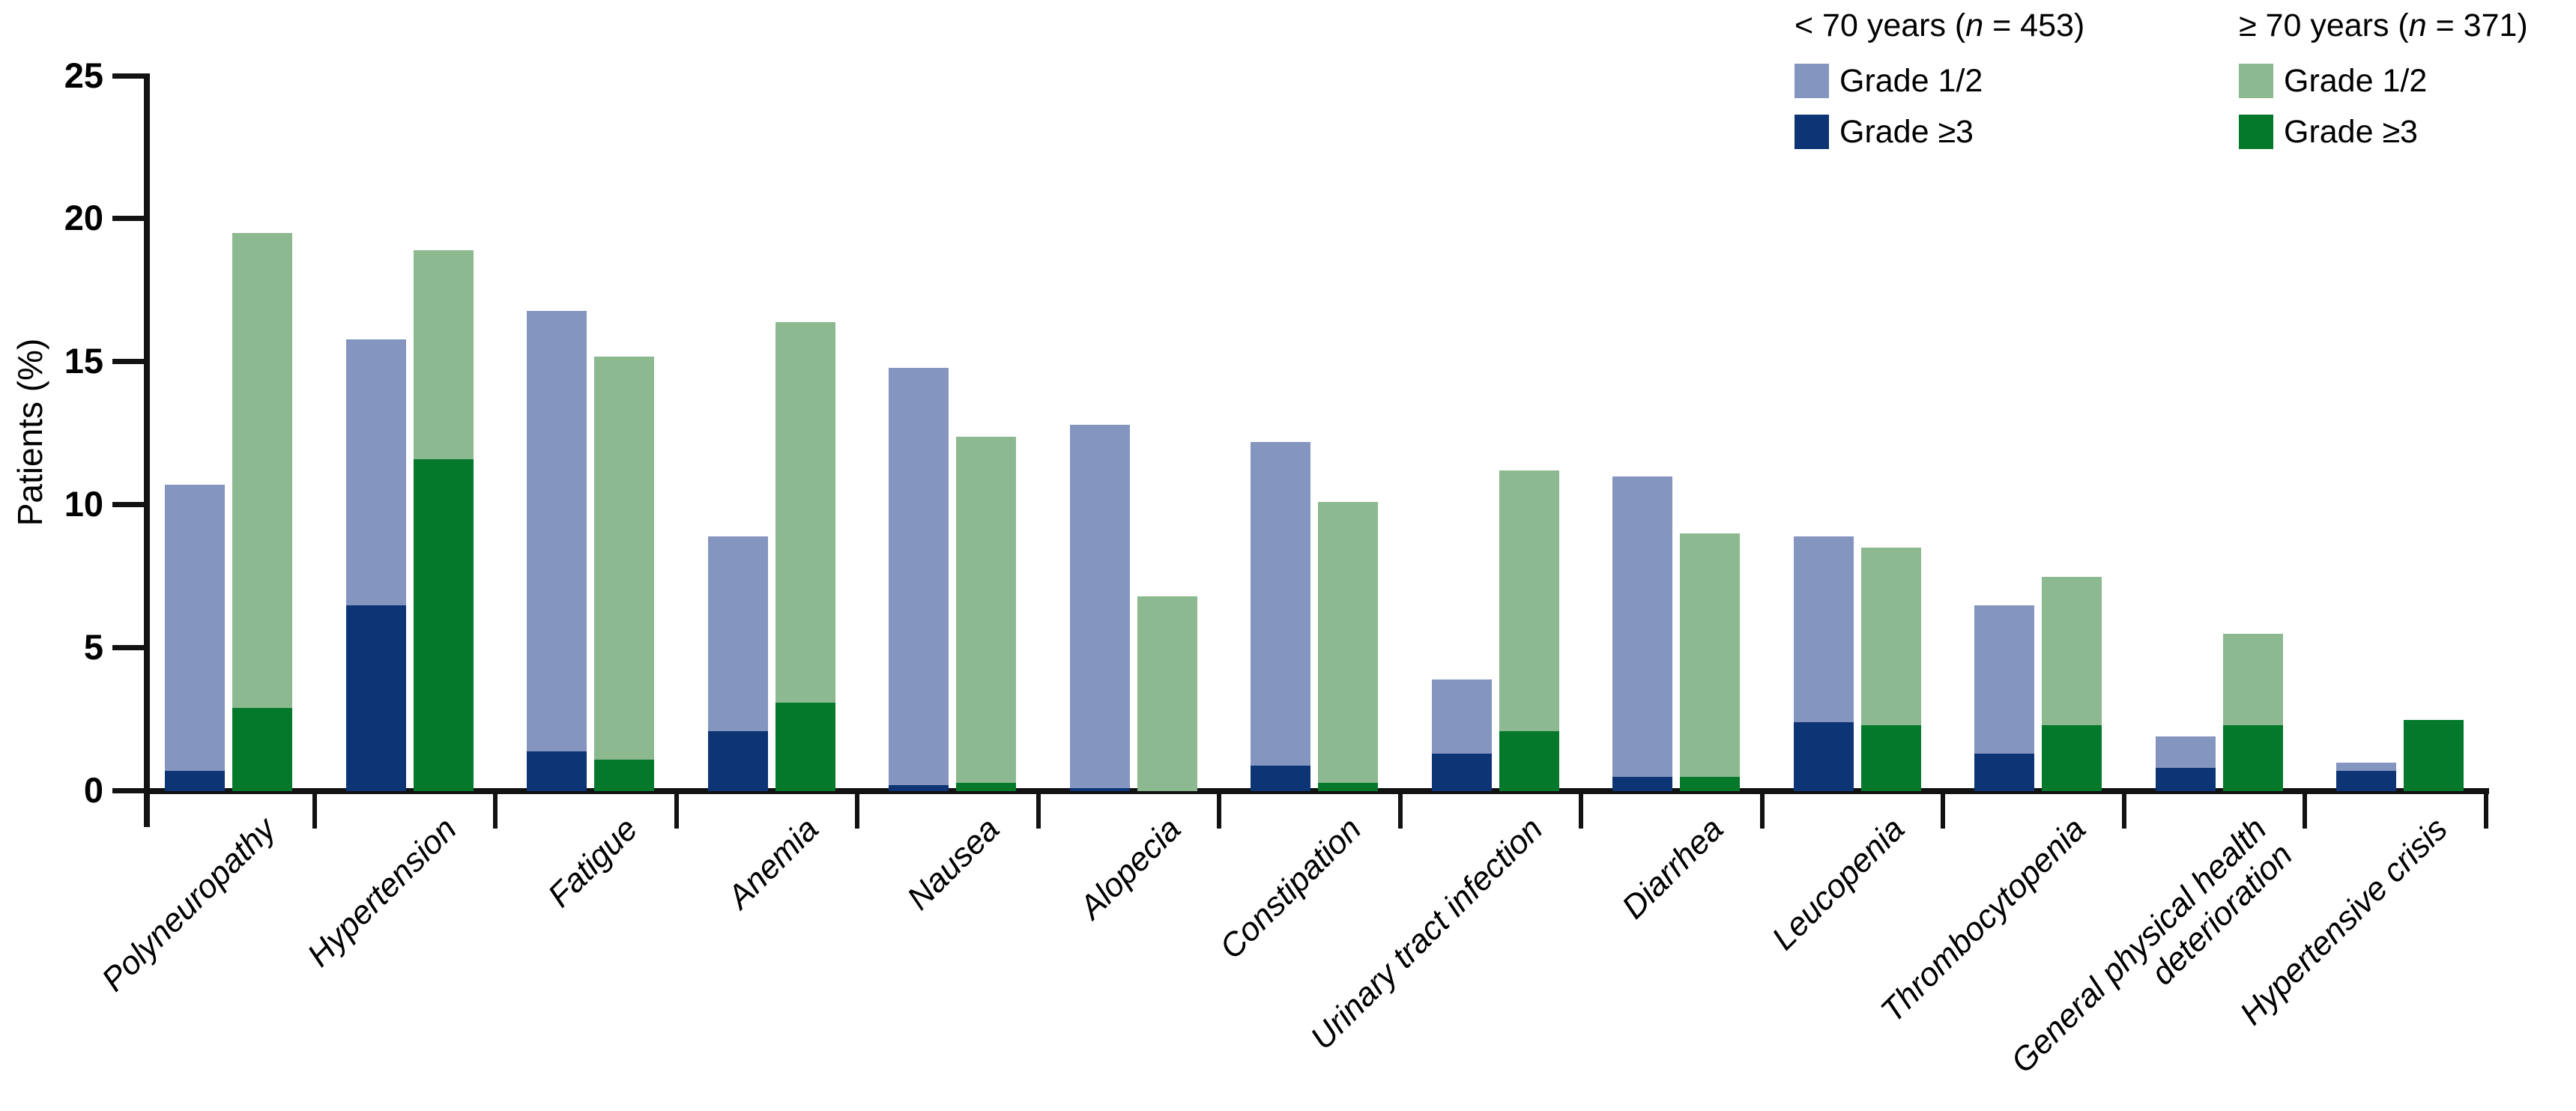 This screenshot has width=2576, height=1111. Describe the element at coordinates (1316, 791) in the screenshot. I see `x-axis-line` at that location.